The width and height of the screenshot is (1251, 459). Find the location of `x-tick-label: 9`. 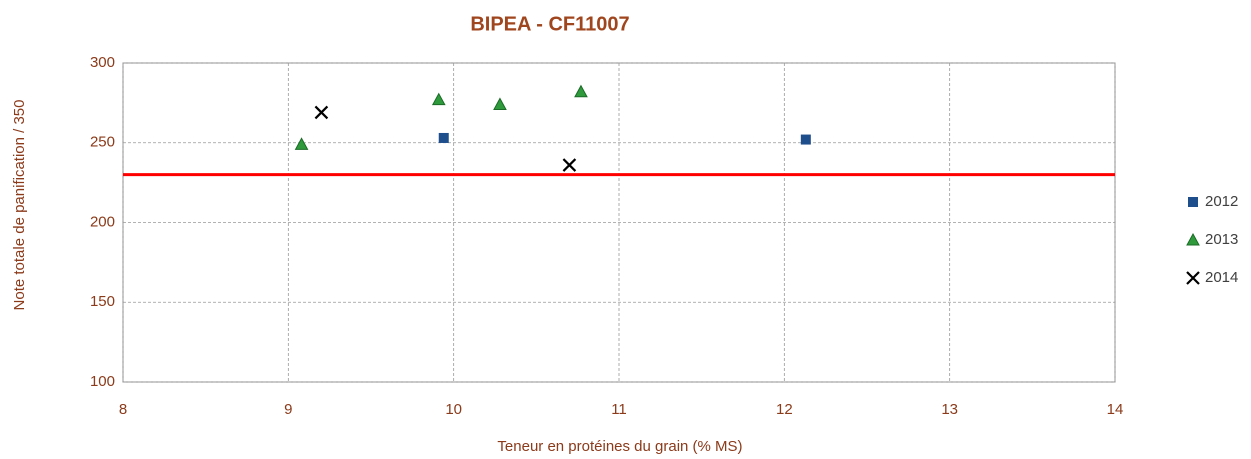

x-tick-label: 9 is located at coordinates (288, 409).